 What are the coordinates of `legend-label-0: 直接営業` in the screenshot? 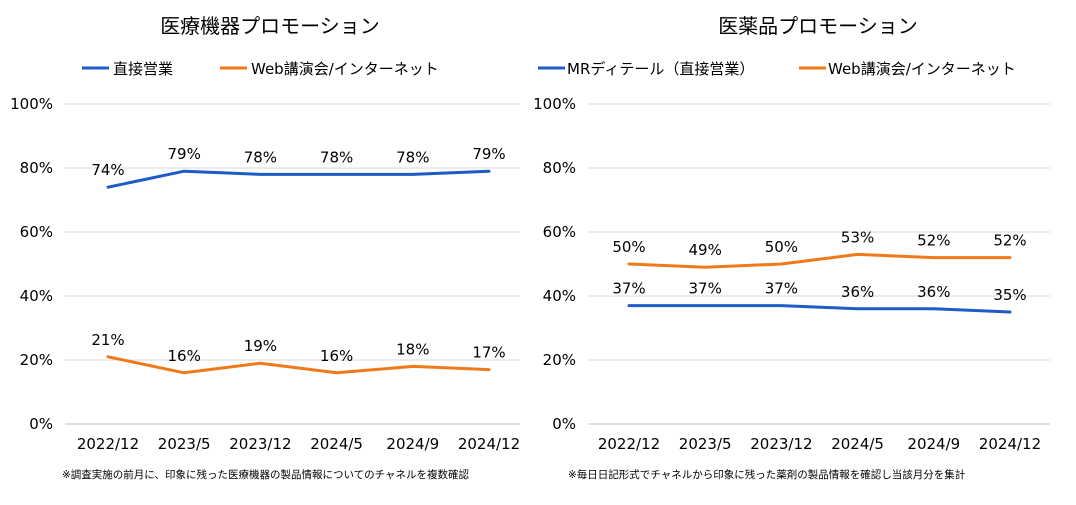 It's located at (143, 69).